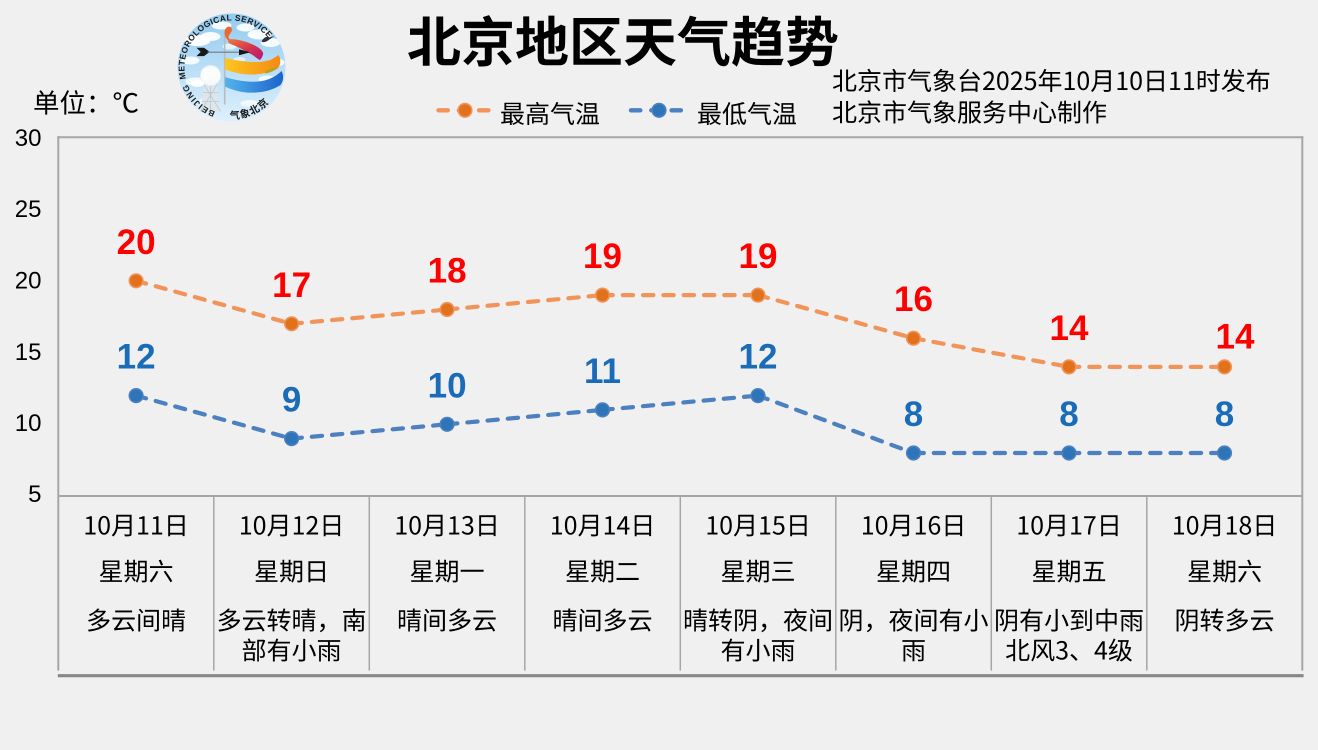 The width and height of the screenshot is (1318, 750). What do you see at coordinates (291, 400) in the screenshot?
I see `svg-text: 9` at bounding box center [291, 400].